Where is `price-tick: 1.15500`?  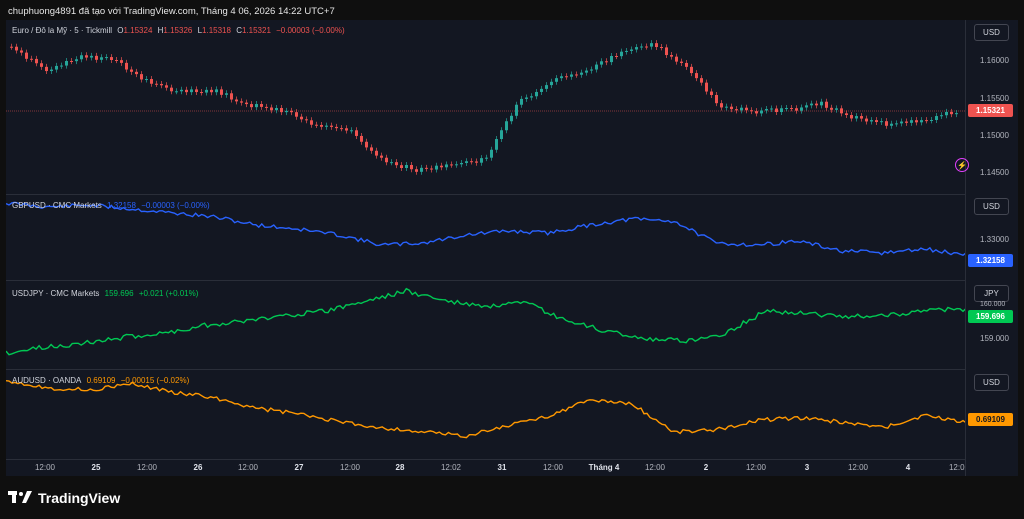
price-tick: 1.15500 is located at coordinates (994, 98).